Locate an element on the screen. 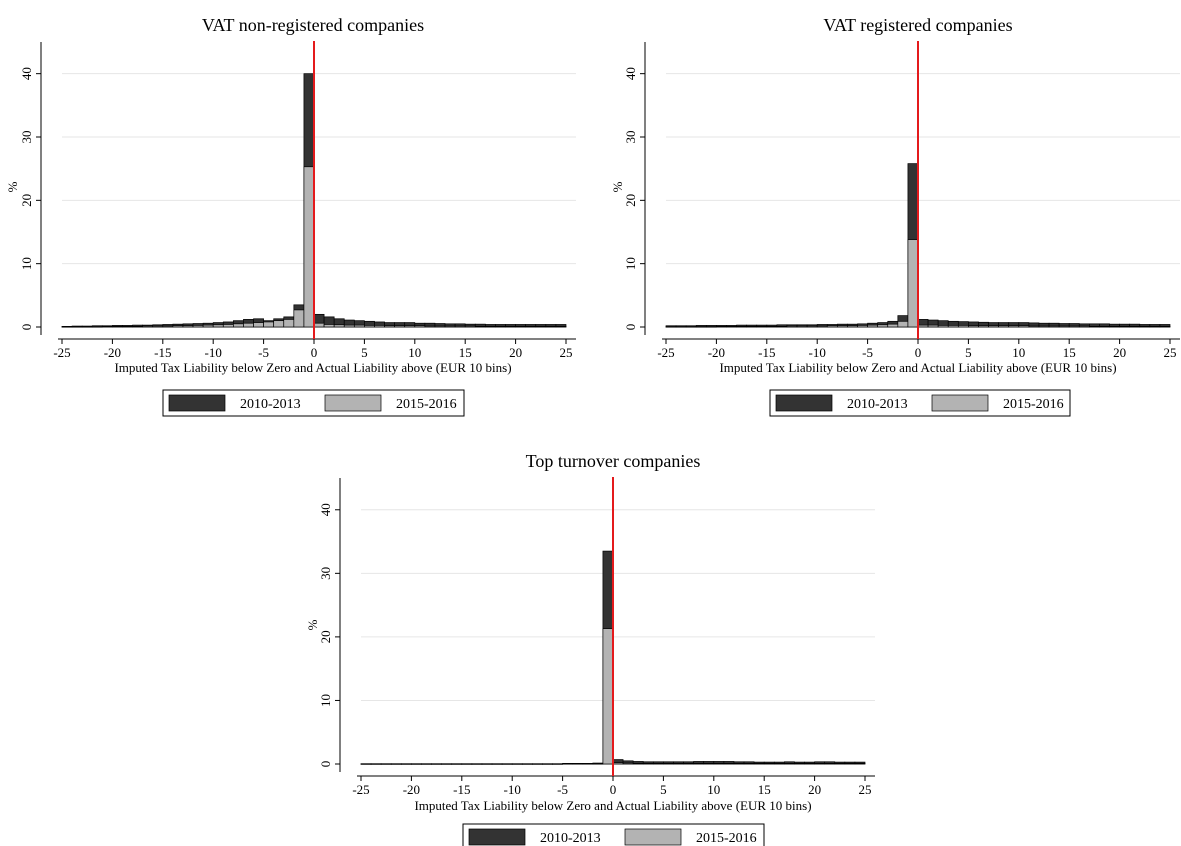 The height and width of the screenshot is (846, 1181). legend-label: 2010-2013 is located at coordinates (877, 404).